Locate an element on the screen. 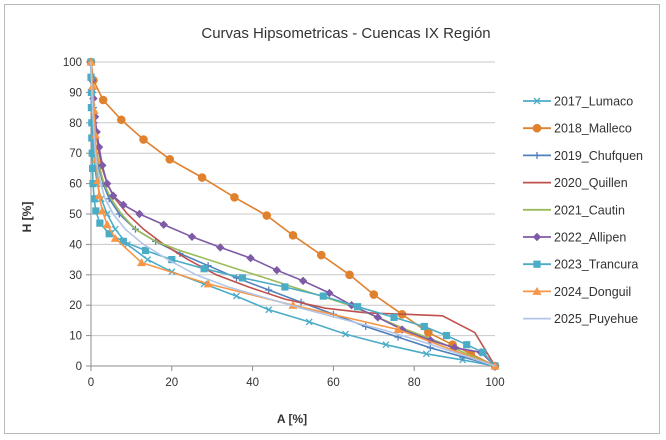  legend-entry-2017-lumaco: 2017_Lumaco is located at coordinates (578, 102).